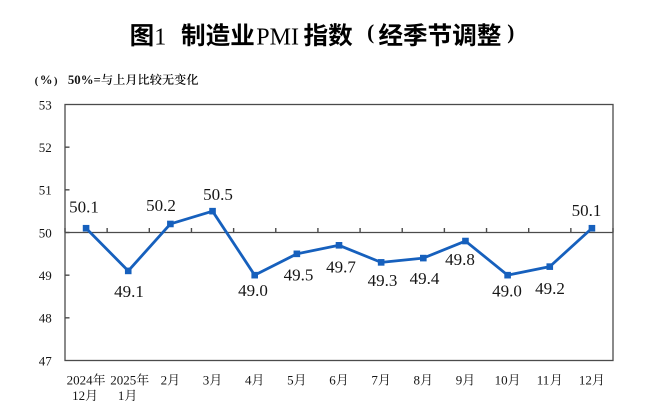 The height and width of the screenshot is (416, 660). Describe the element at coordinates (550, 288) in the screenshot. I see `svg-text: 49.2` at that location.